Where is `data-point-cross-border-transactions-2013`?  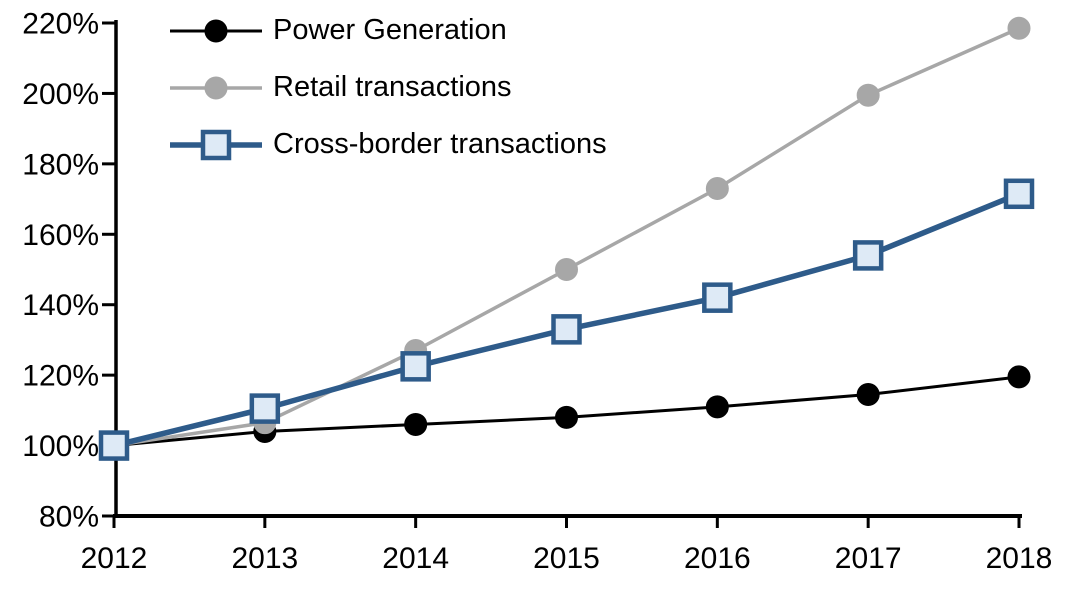 data-point-cross-border-transactions-2013 is located at coordinates (265, 408).